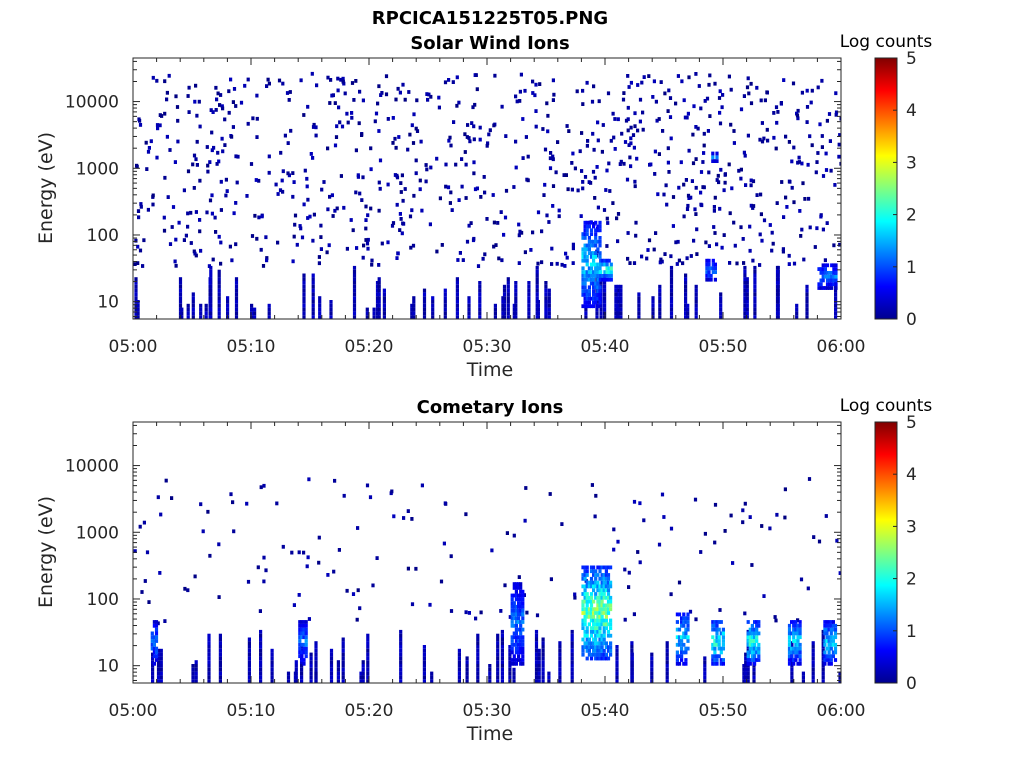  What do you see at coordinates (103, 236) in the screenshot?
I see `y-tick-label: 100` at bounding box center [103, 236].